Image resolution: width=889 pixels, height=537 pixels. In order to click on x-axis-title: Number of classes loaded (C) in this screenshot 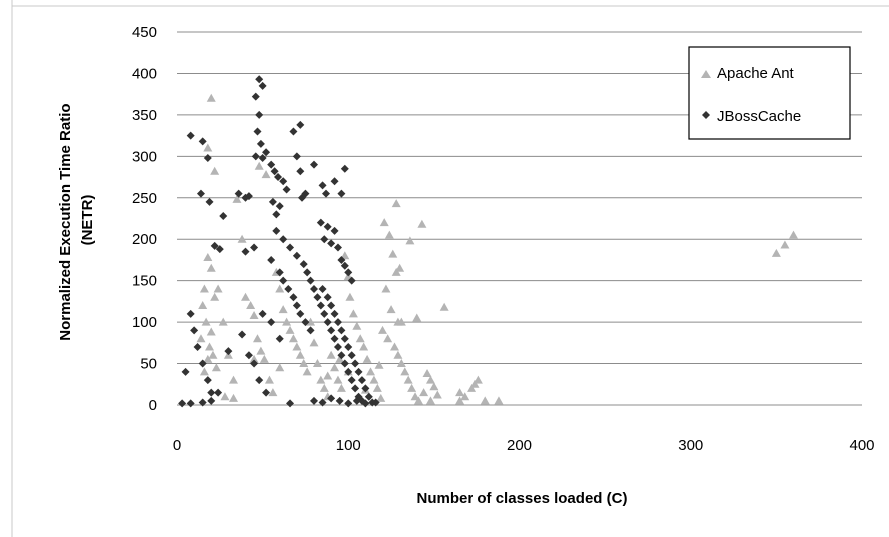, I will do `click(522, 498)`.